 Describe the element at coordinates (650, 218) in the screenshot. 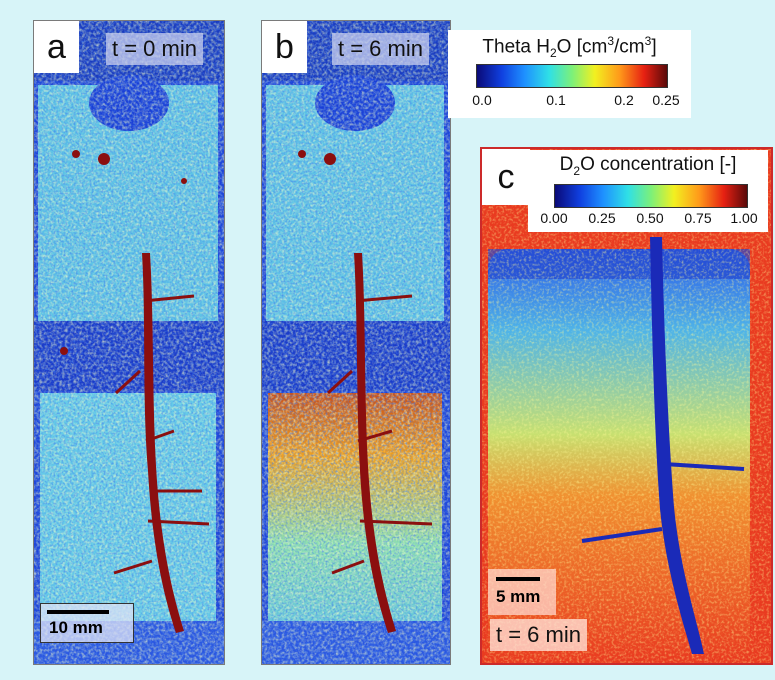

I see `d2o-tick-2: 0.50` at that location.